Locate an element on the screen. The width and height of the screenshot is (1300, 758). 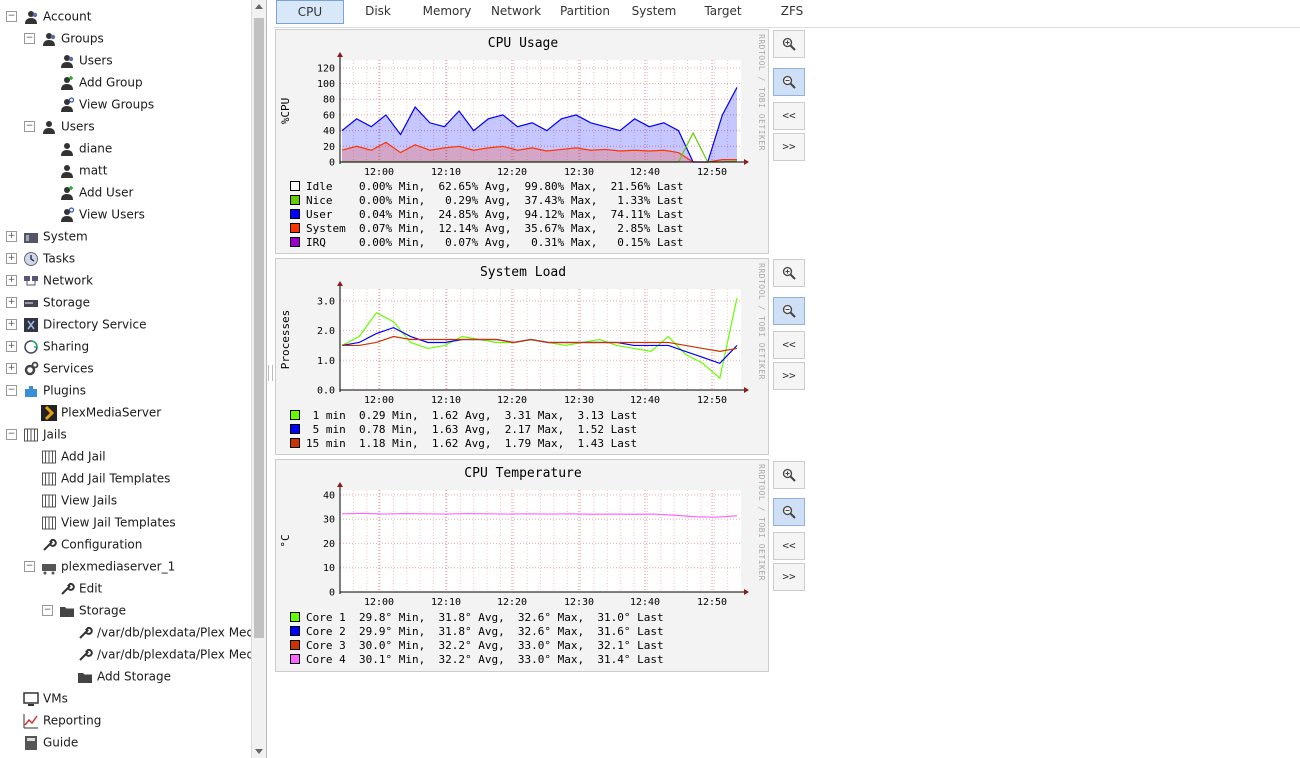
tree-item-reporting: Reporting is located at coordinates (53, 720).